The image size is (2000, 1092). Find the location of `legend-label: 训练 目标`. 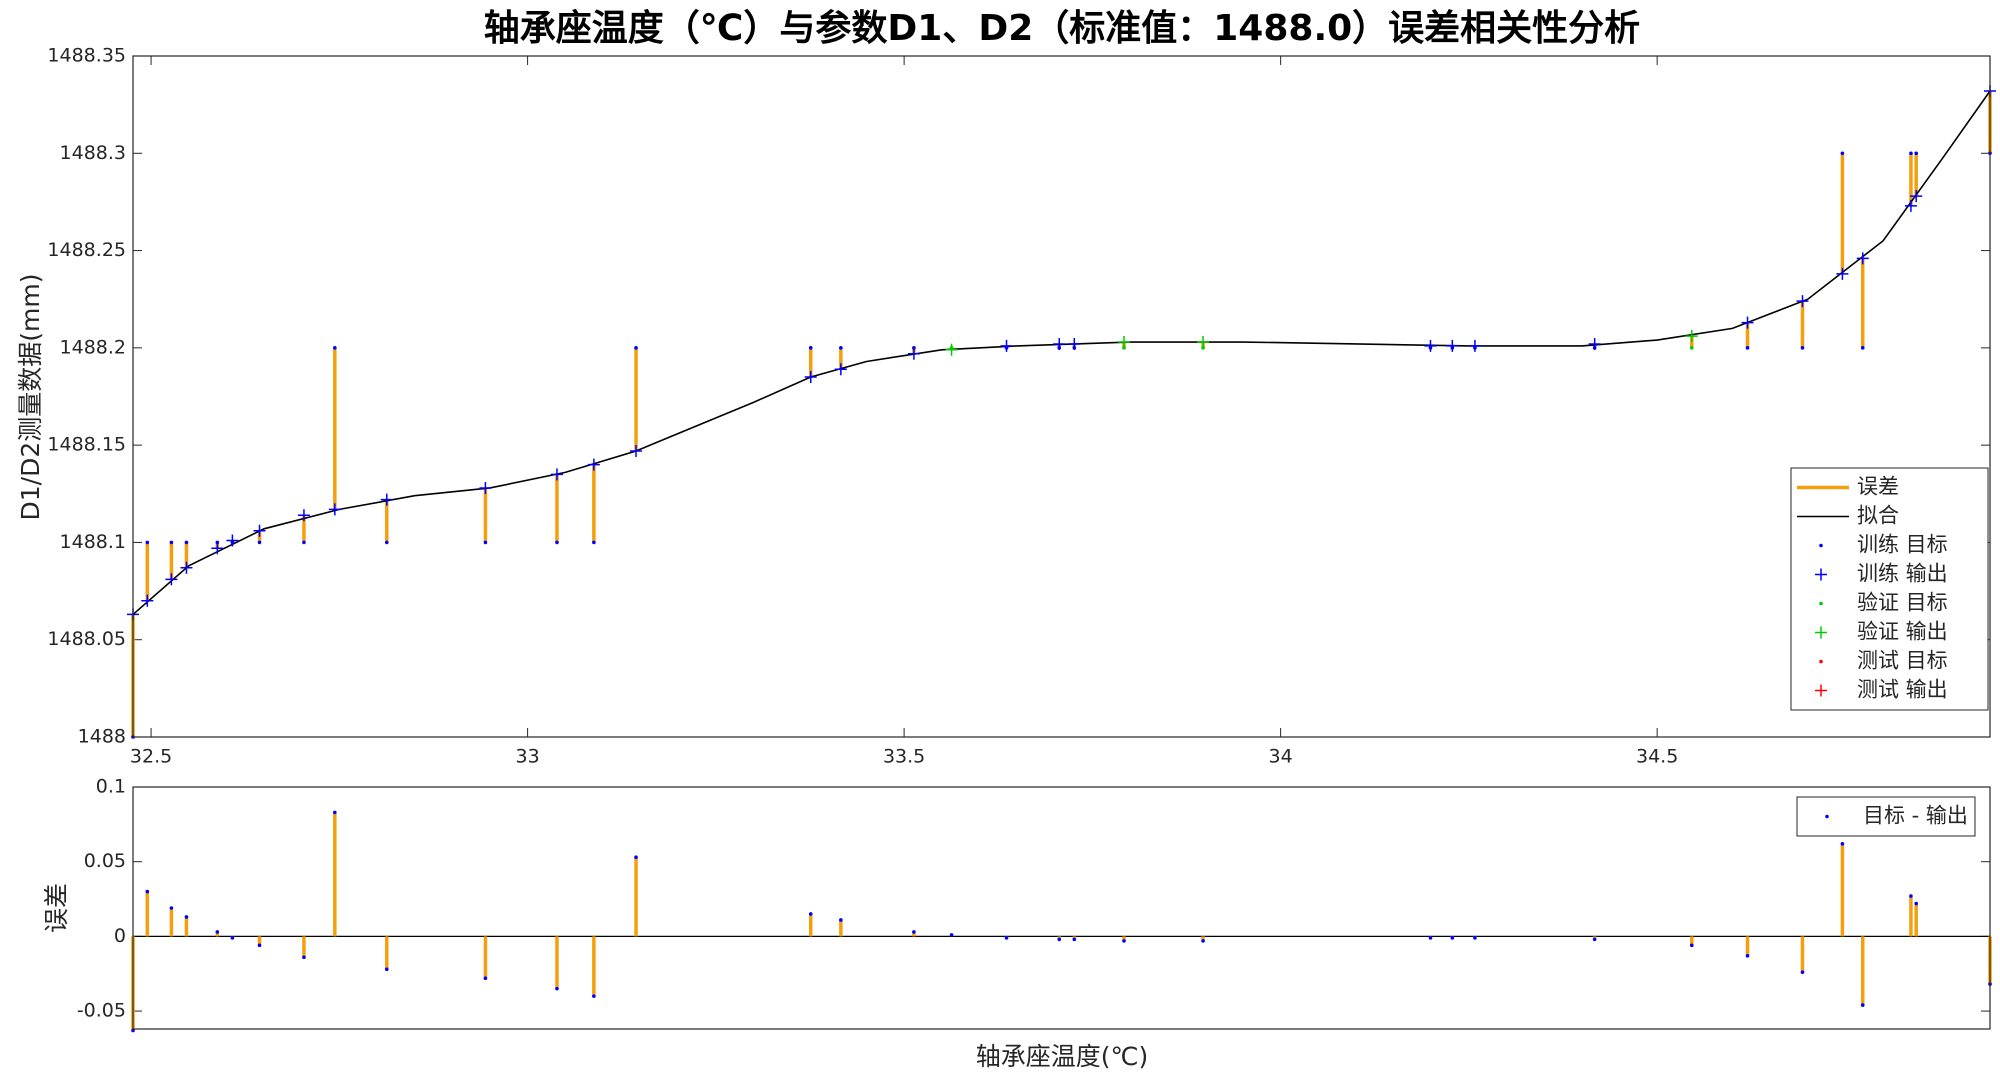

legend-label: 训练 目标 is located at coordinates (1902, 545).